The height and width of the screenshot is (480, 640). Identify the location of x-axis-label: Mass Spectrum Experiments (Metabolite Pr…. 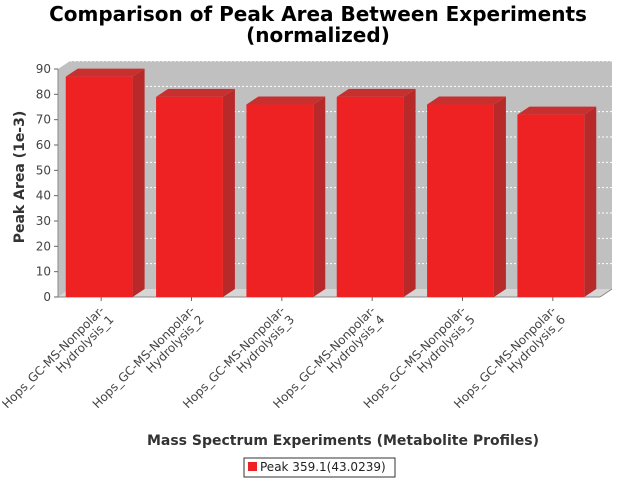
(343, 441).